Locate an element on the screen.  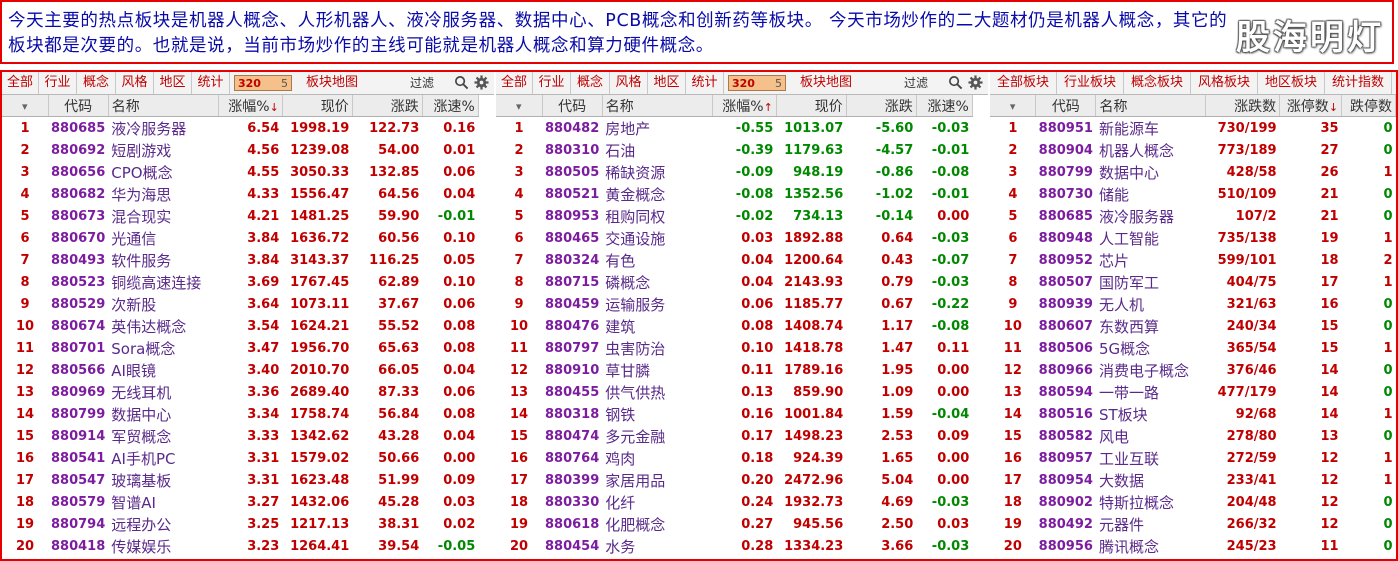
table-row: 2 880904 机器人概念 773/189 27 0 is located at coordinates (1193, 150).